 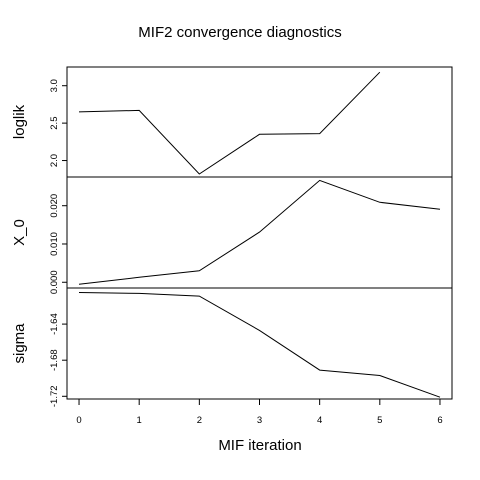 What do you see at coordinates (239, 32) in the screenshot?
I see `chart-title: MIF2 convergence diagnostics` at bounding box center [239, 32].